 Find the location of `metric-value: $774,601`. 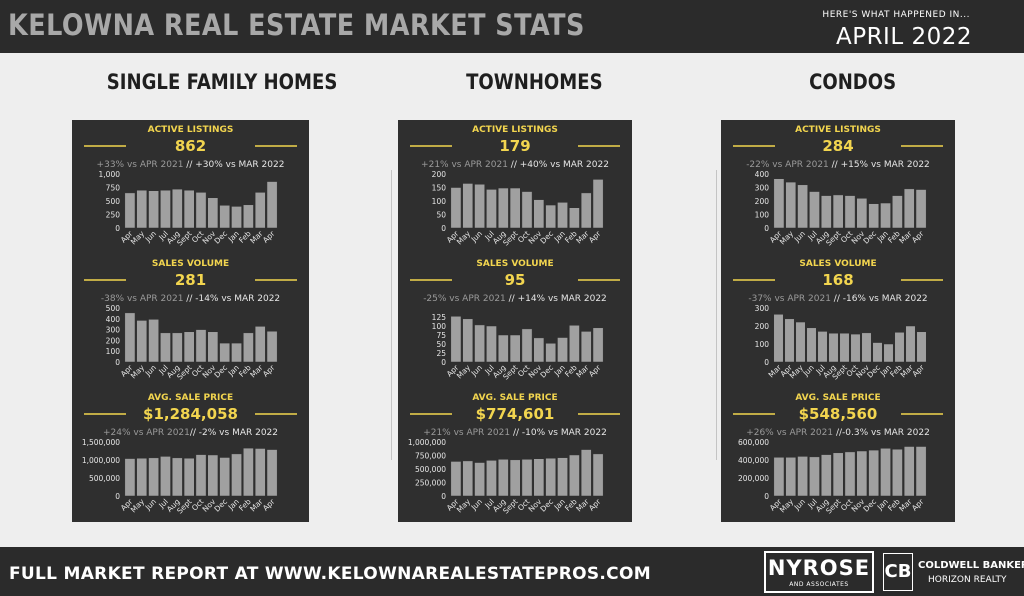

metric-value: $774,601 is located at coordinates (515, 414).